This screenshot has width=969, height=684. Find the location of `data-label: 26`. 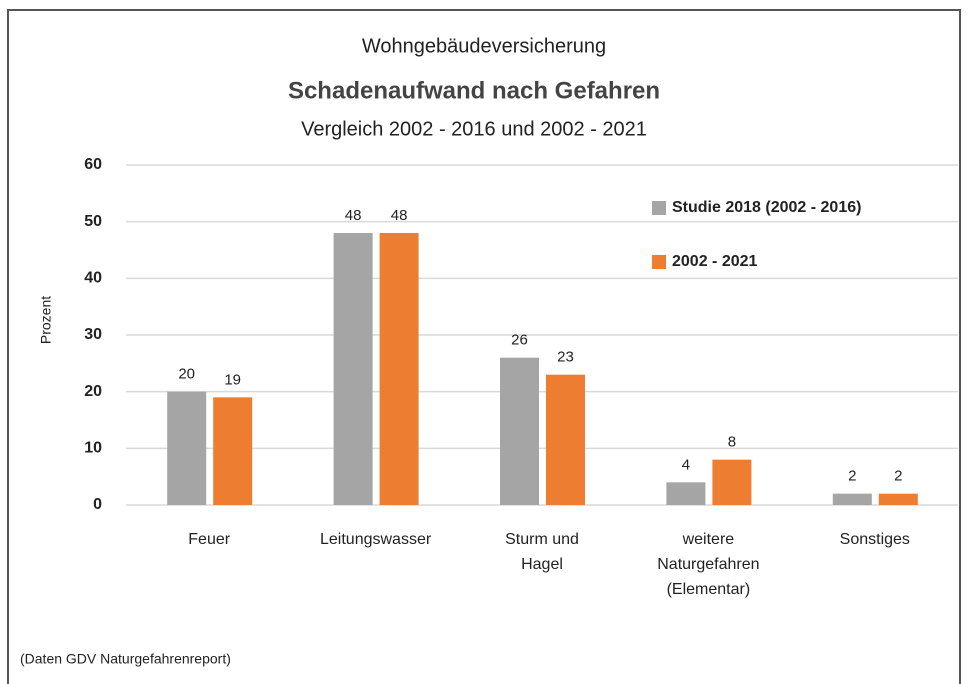

data-label: 26 is located at coordinates (519, 340).